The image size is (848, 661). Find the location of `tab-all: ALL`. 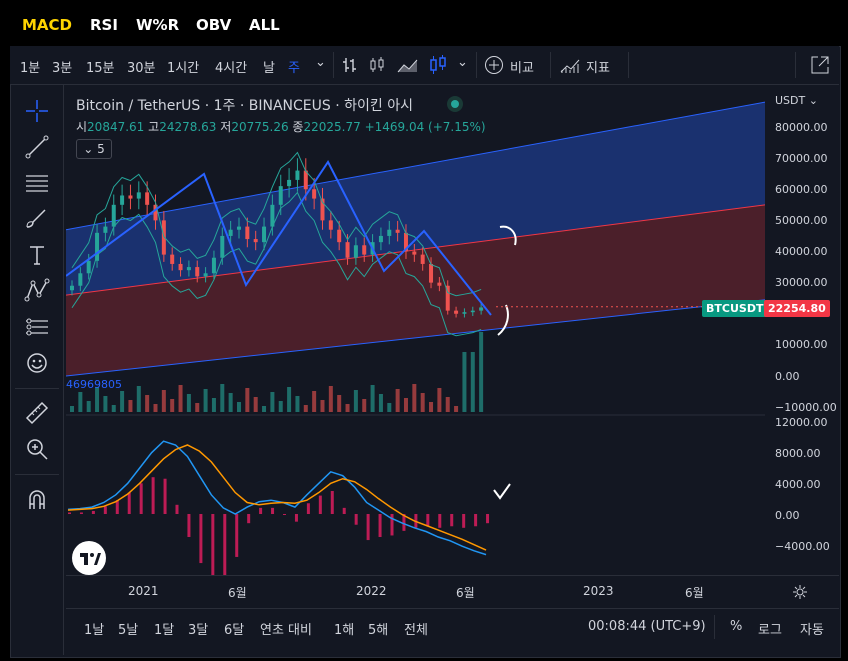

tab-all: ALL is located at coordinates (264, 25).